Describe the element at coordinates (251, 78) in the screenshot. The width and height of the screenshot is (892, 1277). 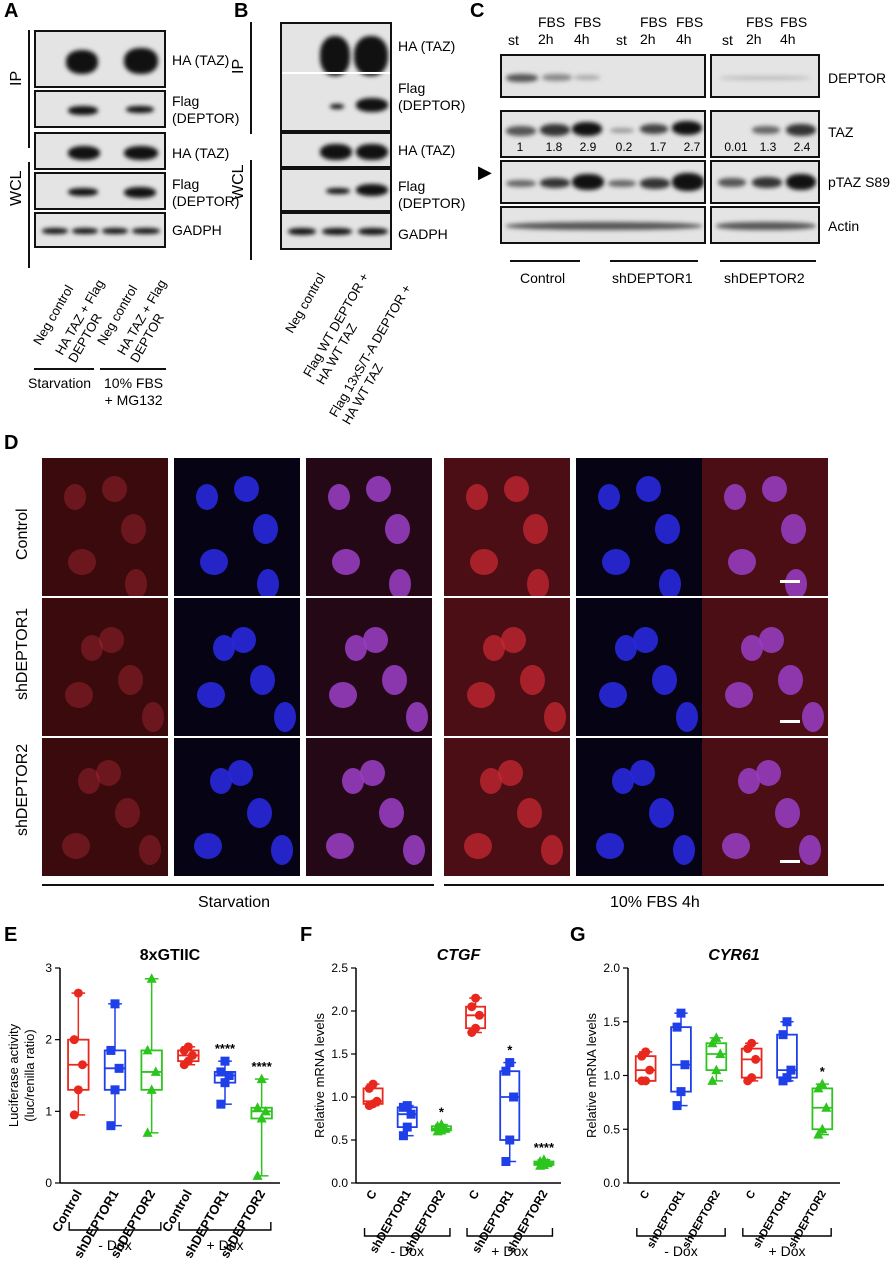
I see `ip-bracket-b` at that location.